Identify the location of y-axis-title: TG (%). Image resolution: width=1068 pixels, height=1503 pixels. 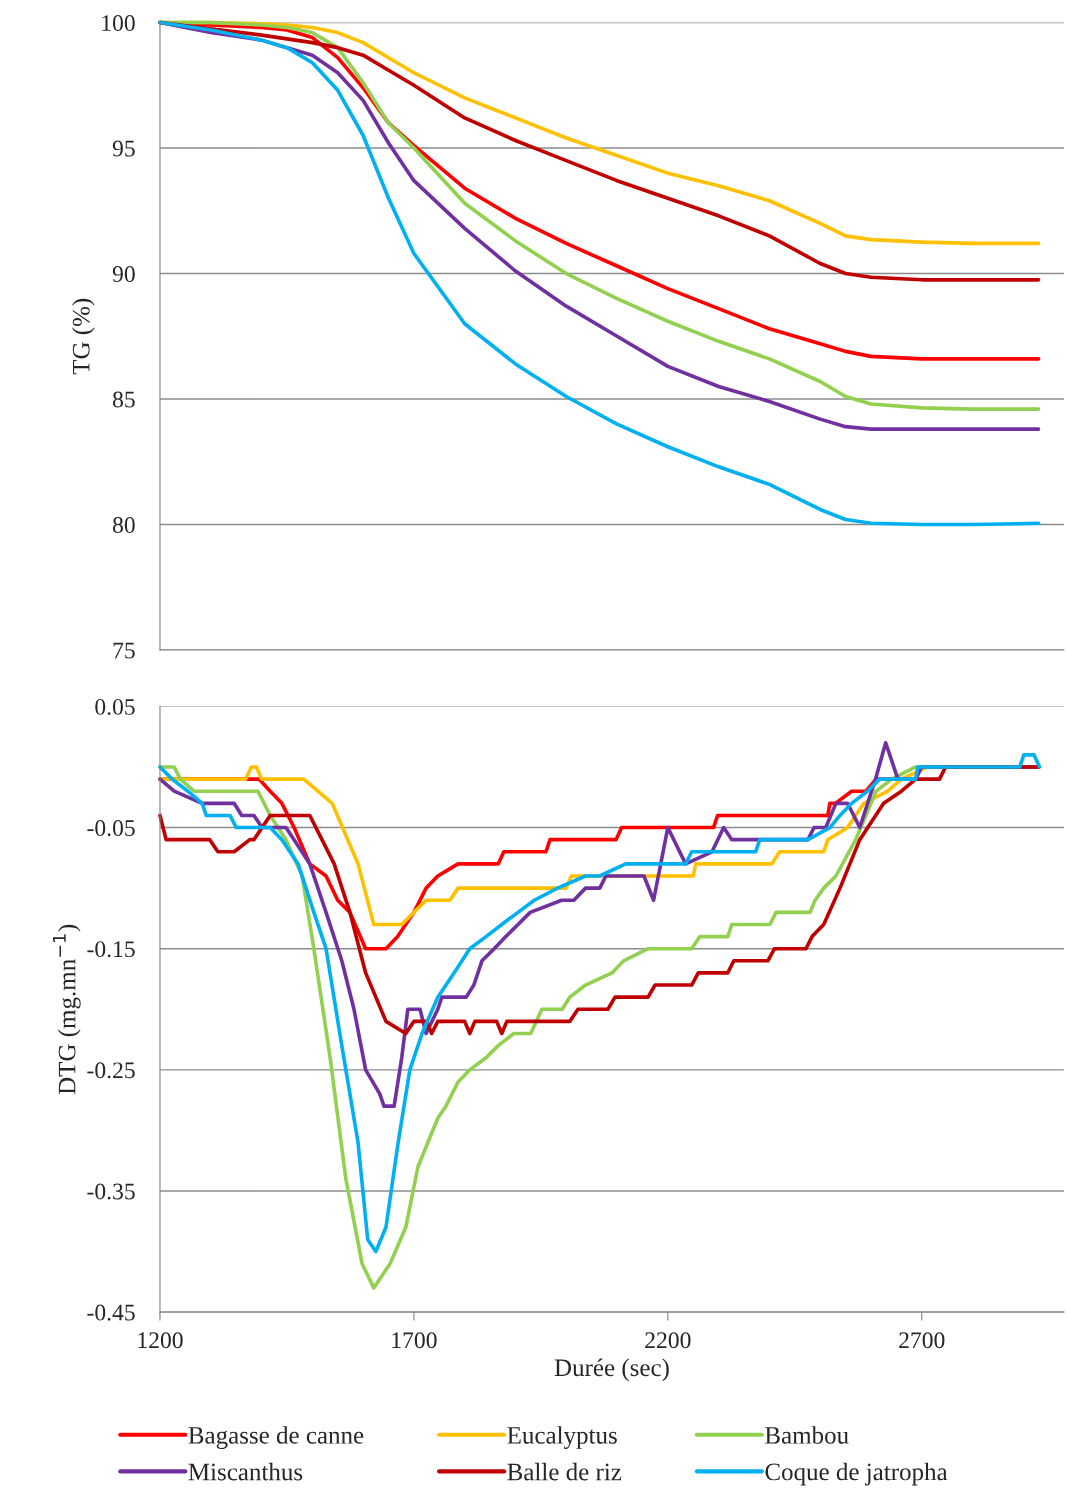
(83, 336).